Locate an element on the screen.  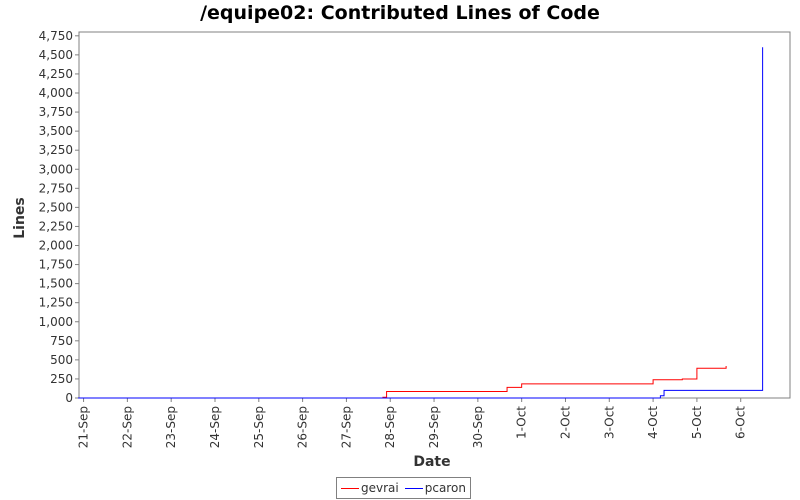
y-axis-label: Lines is located at coordinates (20, 218).